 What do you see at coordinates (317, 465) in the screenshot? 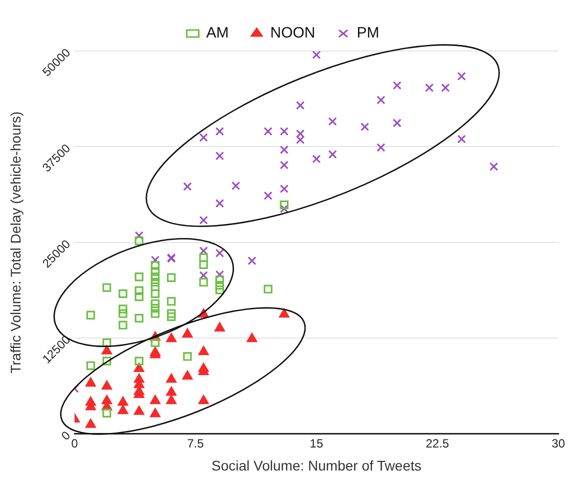
I see `x-axis-title: Social Volume: Number of Tweets` at bounding box center [317, 465].